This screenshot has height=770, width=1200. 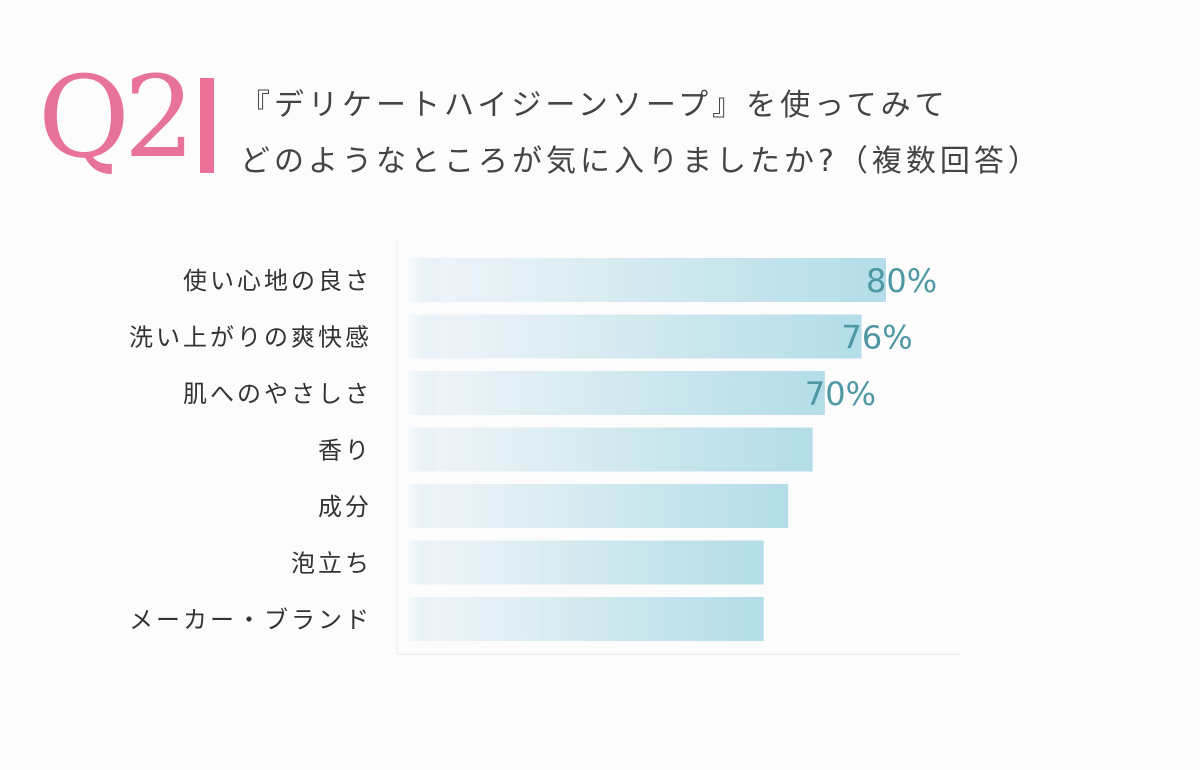 I want to click on question-number: Q2, so click(x=116, y=118).